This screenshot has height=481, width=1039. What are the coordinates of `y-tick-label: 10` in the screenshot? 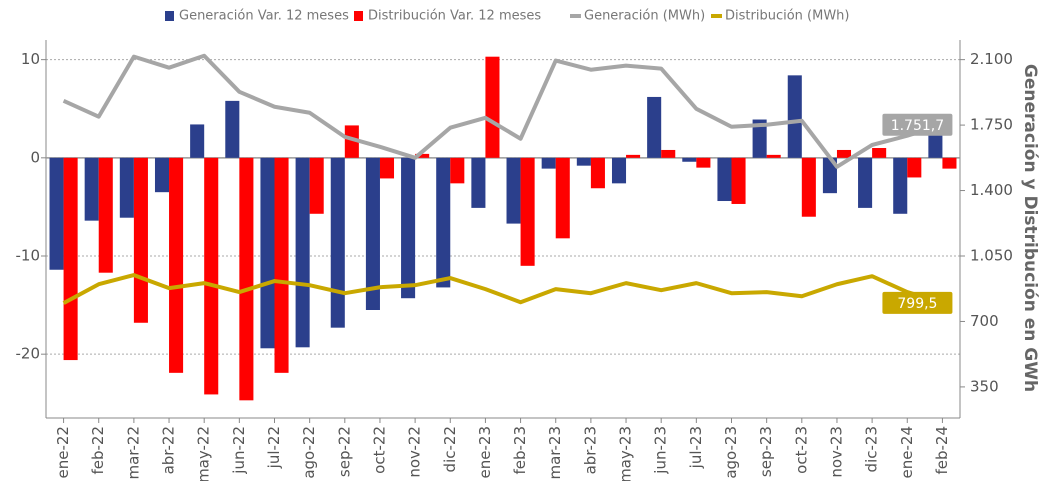 It's located at (30, 59).